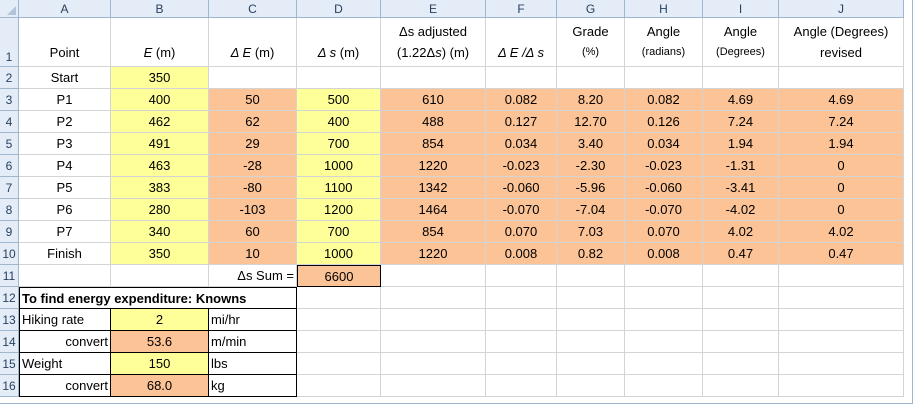 This screenshot has height=405, width=914. What do you see at coordinates (339, 42) in the screenshot?
I see `header-delta-distance: Δ s (m)` at bounding box center [339, 42].